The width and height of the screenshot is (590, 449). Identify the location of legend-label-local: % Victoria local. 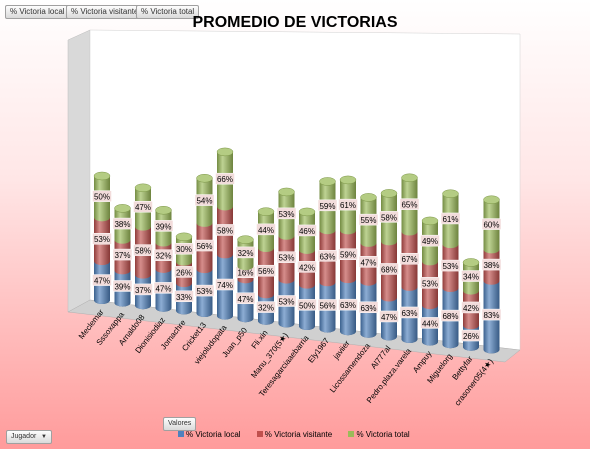
(213, 434).